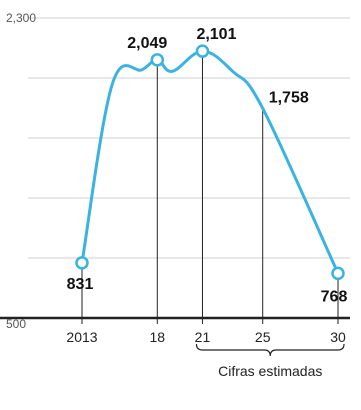  What do you see at coordinates (289, 97) in the screenshot?
I see `data-label: 1,758` at bounding box center [289, 97].